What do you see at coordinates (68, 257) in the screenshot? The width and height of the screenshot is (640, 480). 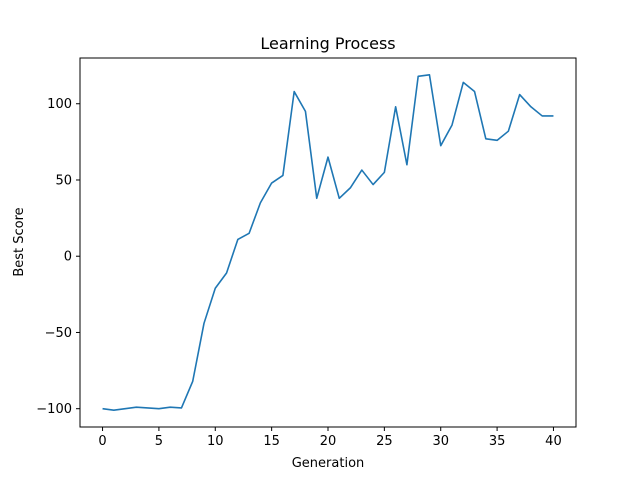 I see `y-tick-label: 0` at bounding box center [68, 257].